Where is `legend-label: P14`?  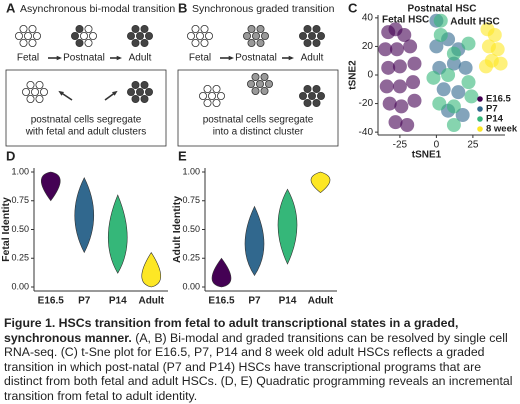 legend-label: P14 is located at coordinates (495, 119).